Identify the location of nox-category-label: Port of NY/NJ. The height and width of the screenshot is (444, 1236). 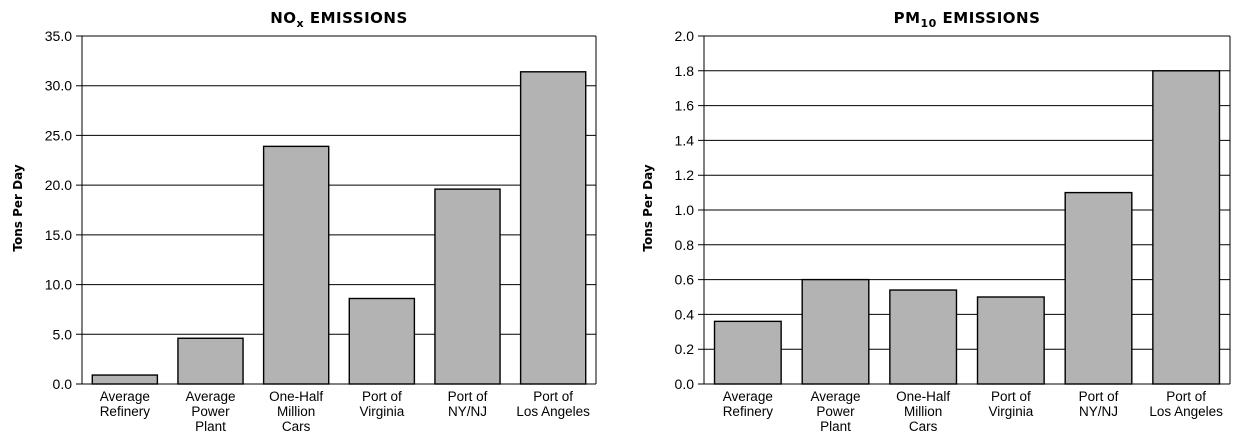
(468, 404).